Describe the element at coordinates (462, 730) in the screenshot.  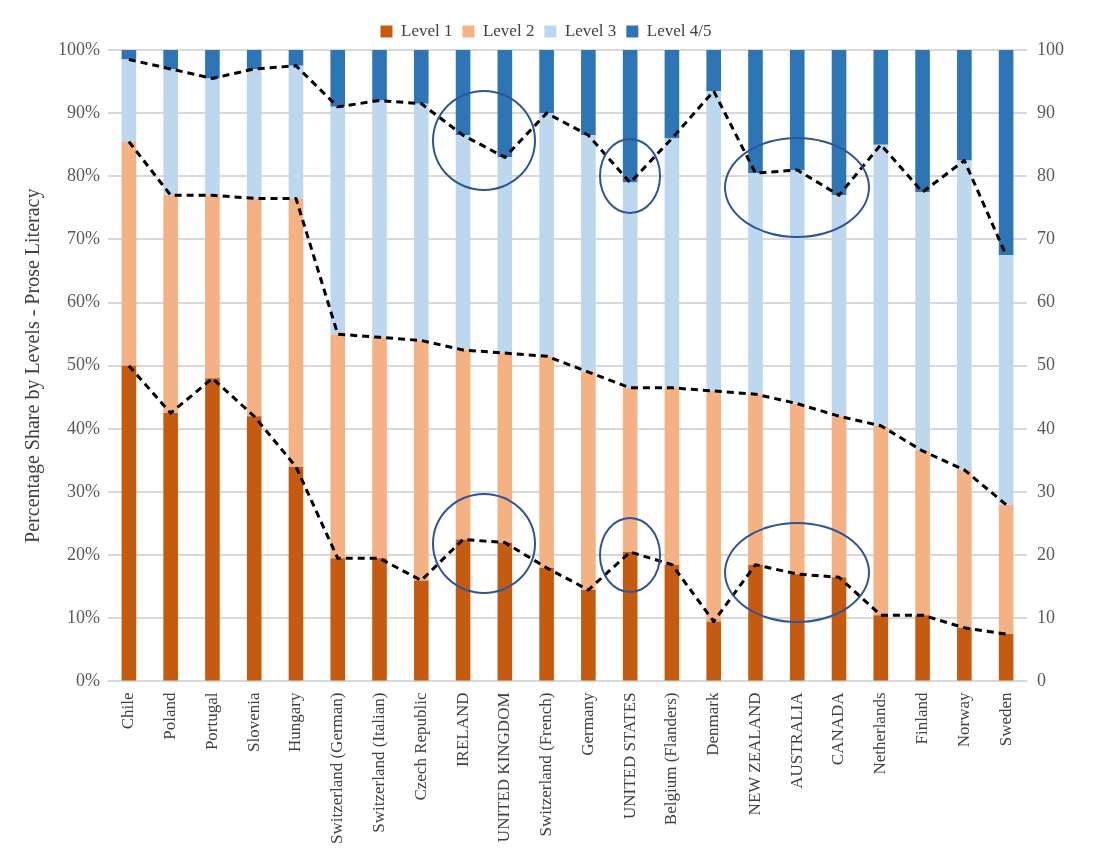
I see `x-tick-label: IRELAND` at that location.